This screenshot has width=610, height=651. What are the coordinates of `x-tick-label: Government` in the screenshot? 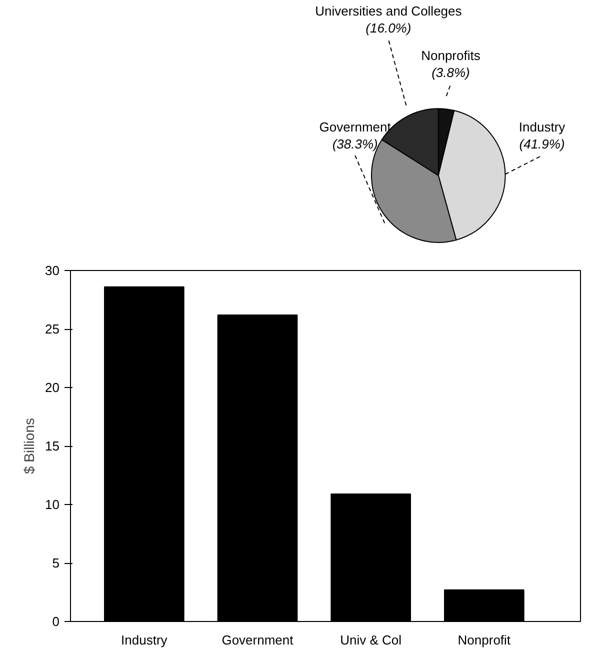 It's located at (258, 640).